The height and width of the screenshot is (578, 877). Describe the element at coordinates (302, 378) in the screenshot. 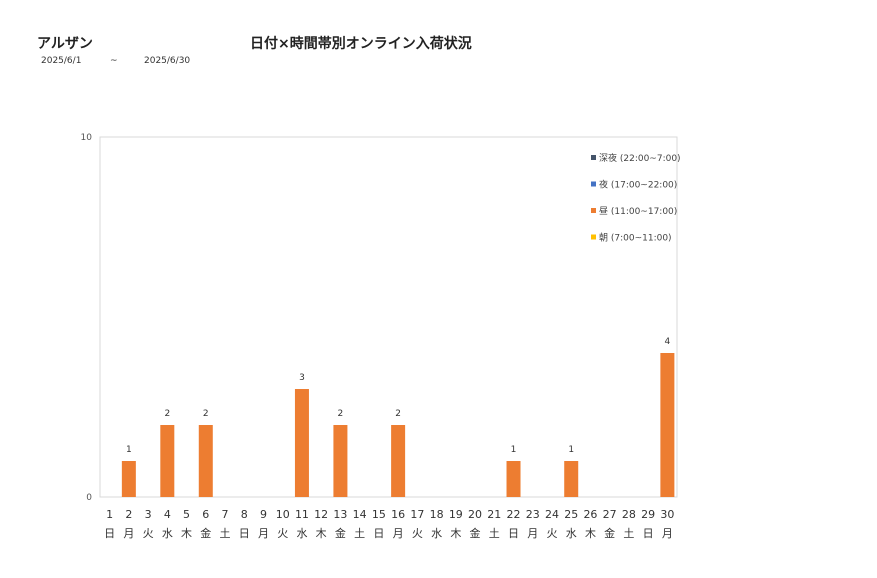

I see `data-label: 3` at that location.